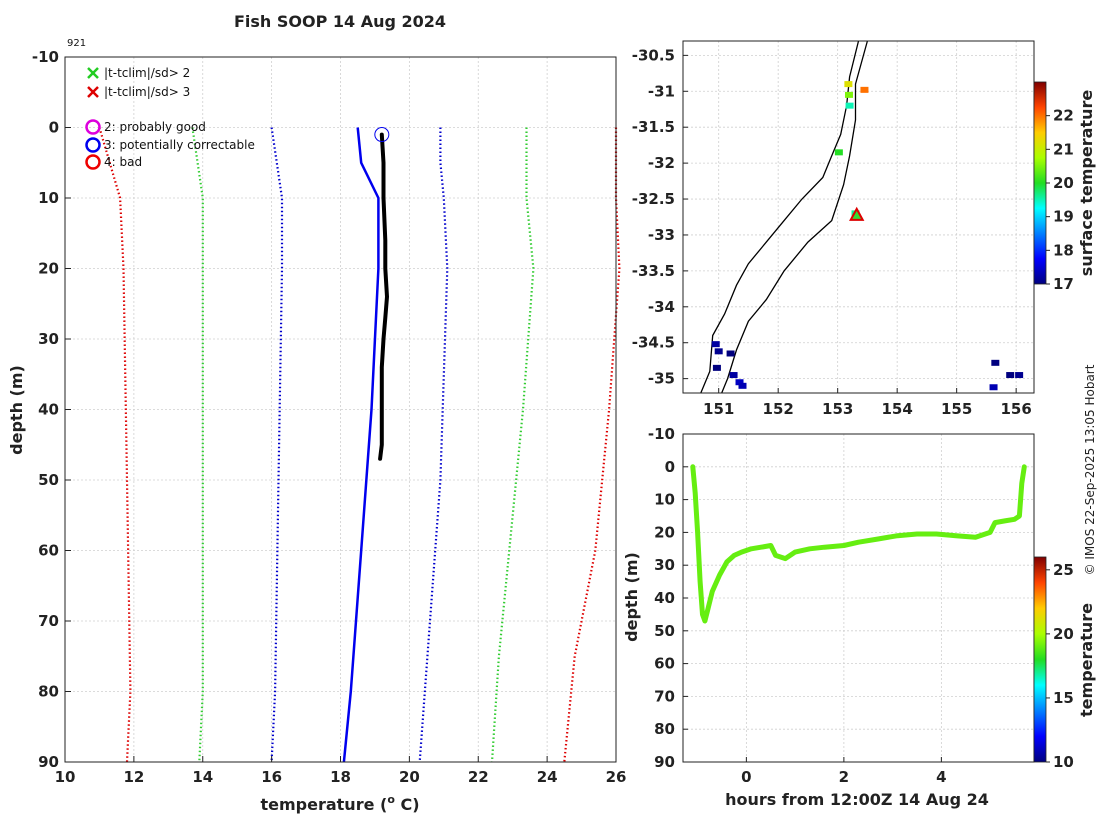  What do you see at coordinates (1060, 200) in the screenshot?
I see `map-colorbar-ticks: 17 18 19 20 21 22` at bounding box center [1060, 200].